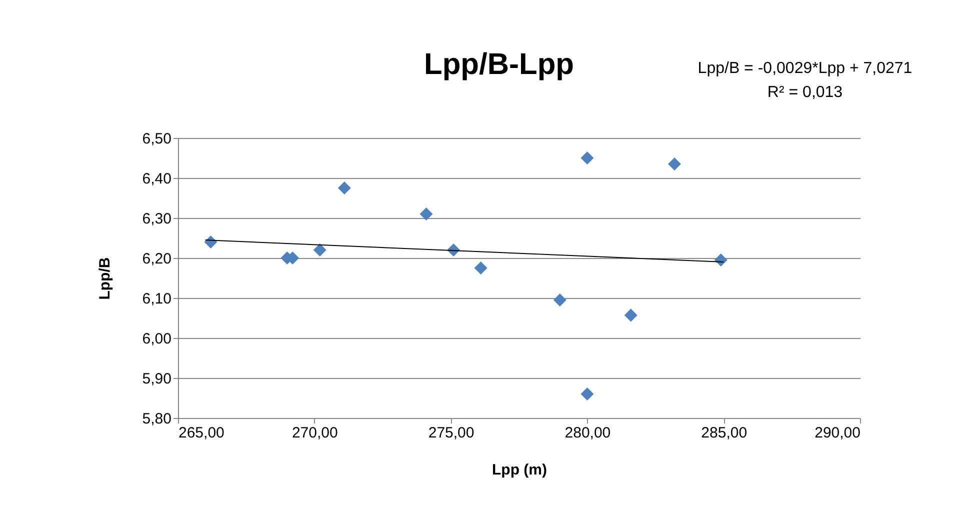 Image resolution: width=968 pixels, height=510 pixels. What do you see at coordinates (805, 92) in the screenshot?
I see `text: R² = 0,013` at bounding box center [805, 92].